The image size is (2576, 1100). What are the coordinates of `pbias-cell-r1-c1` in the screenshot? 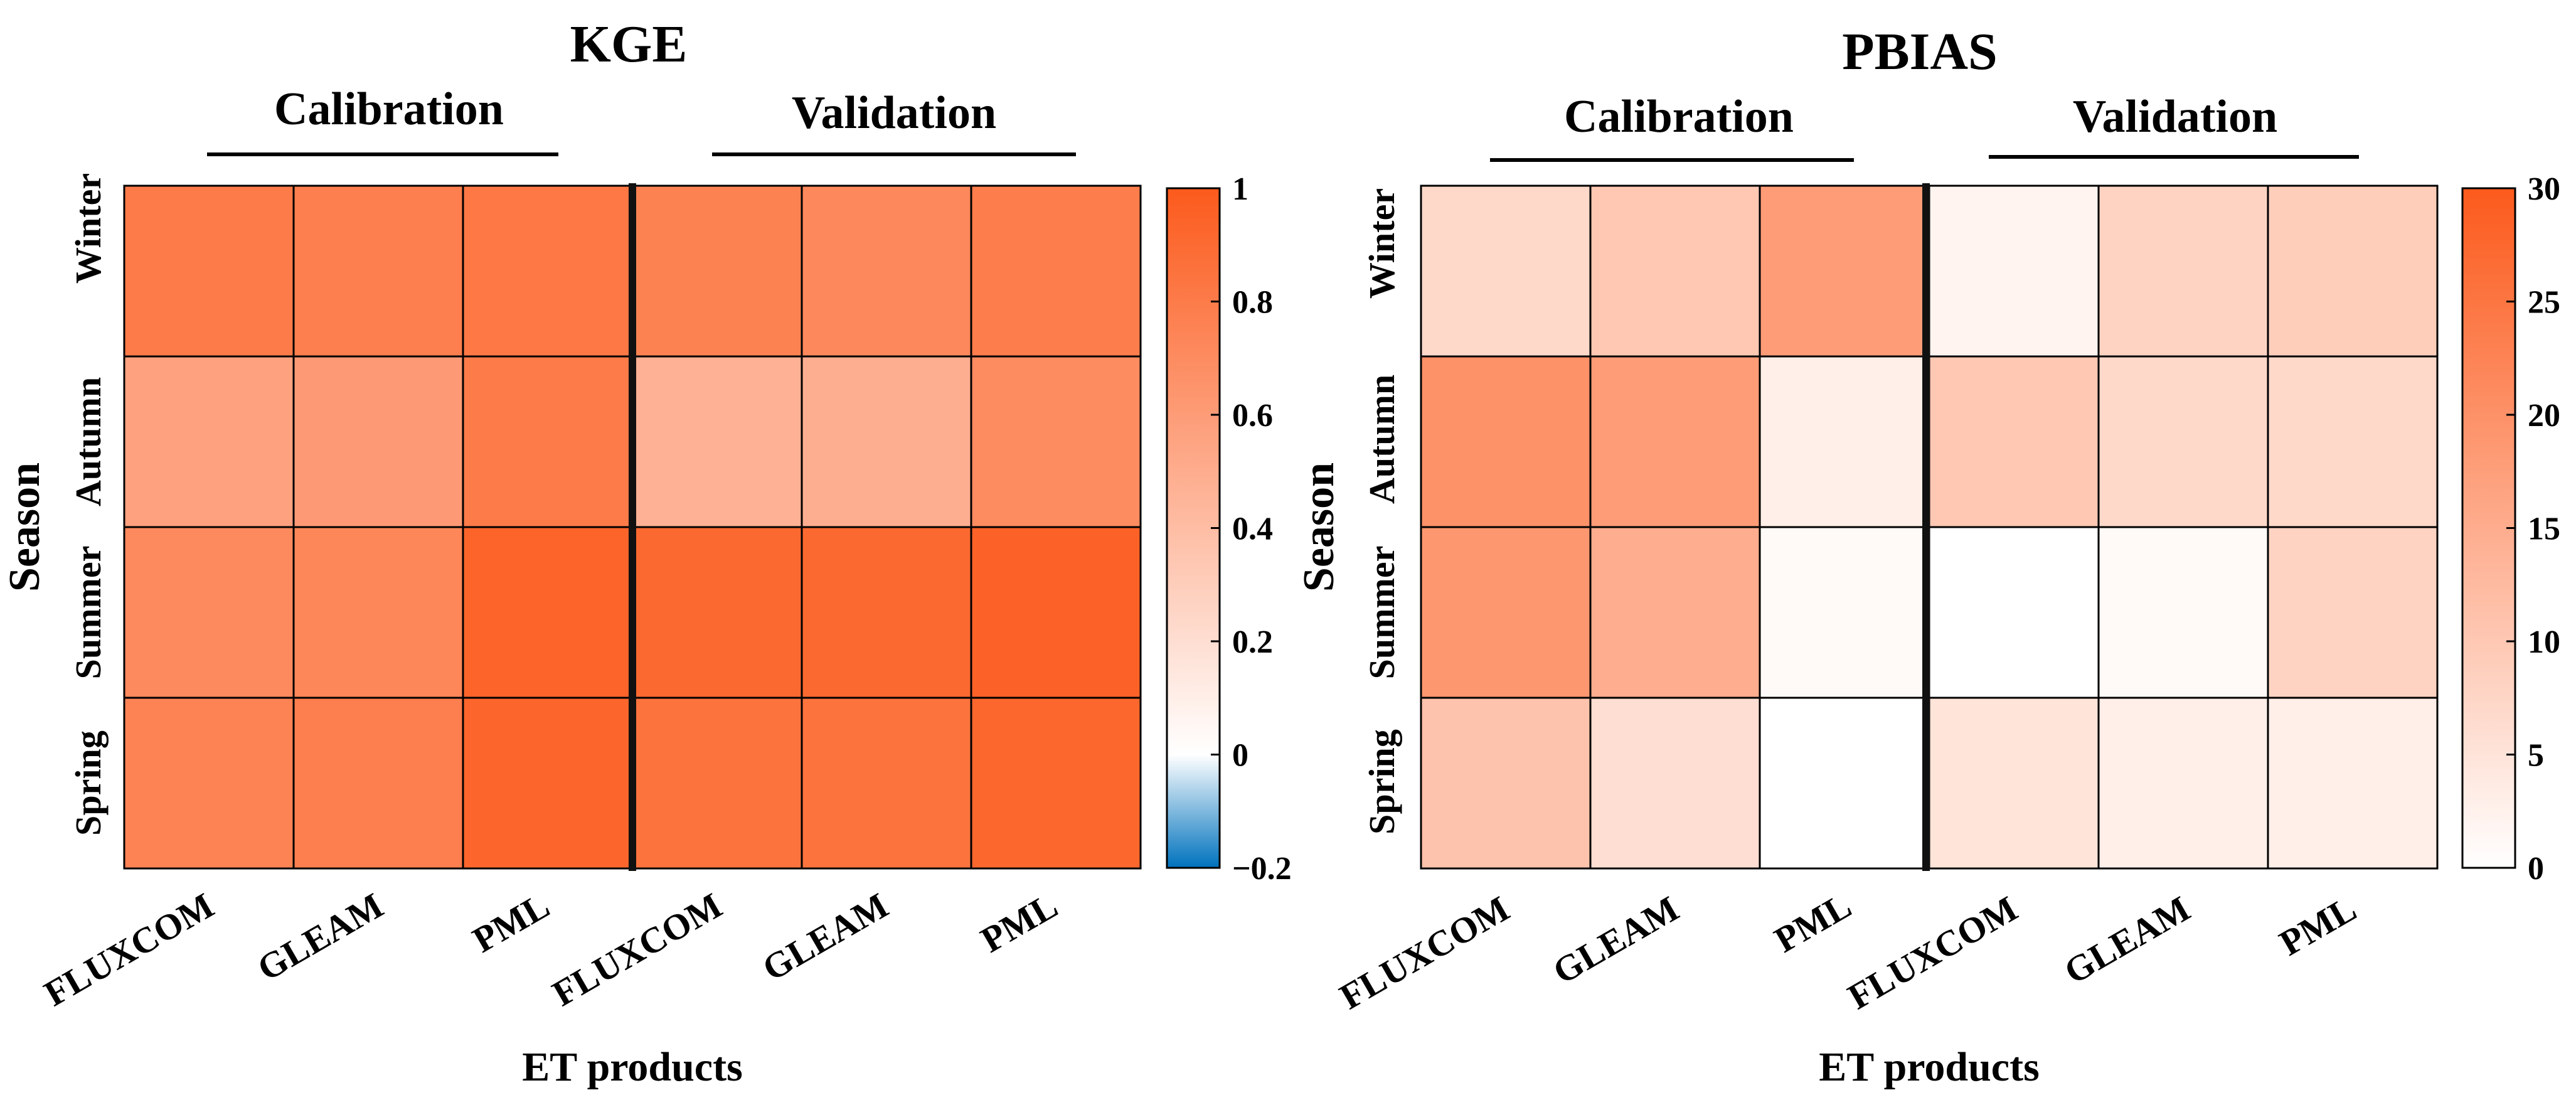 It's located at (1506, 271).